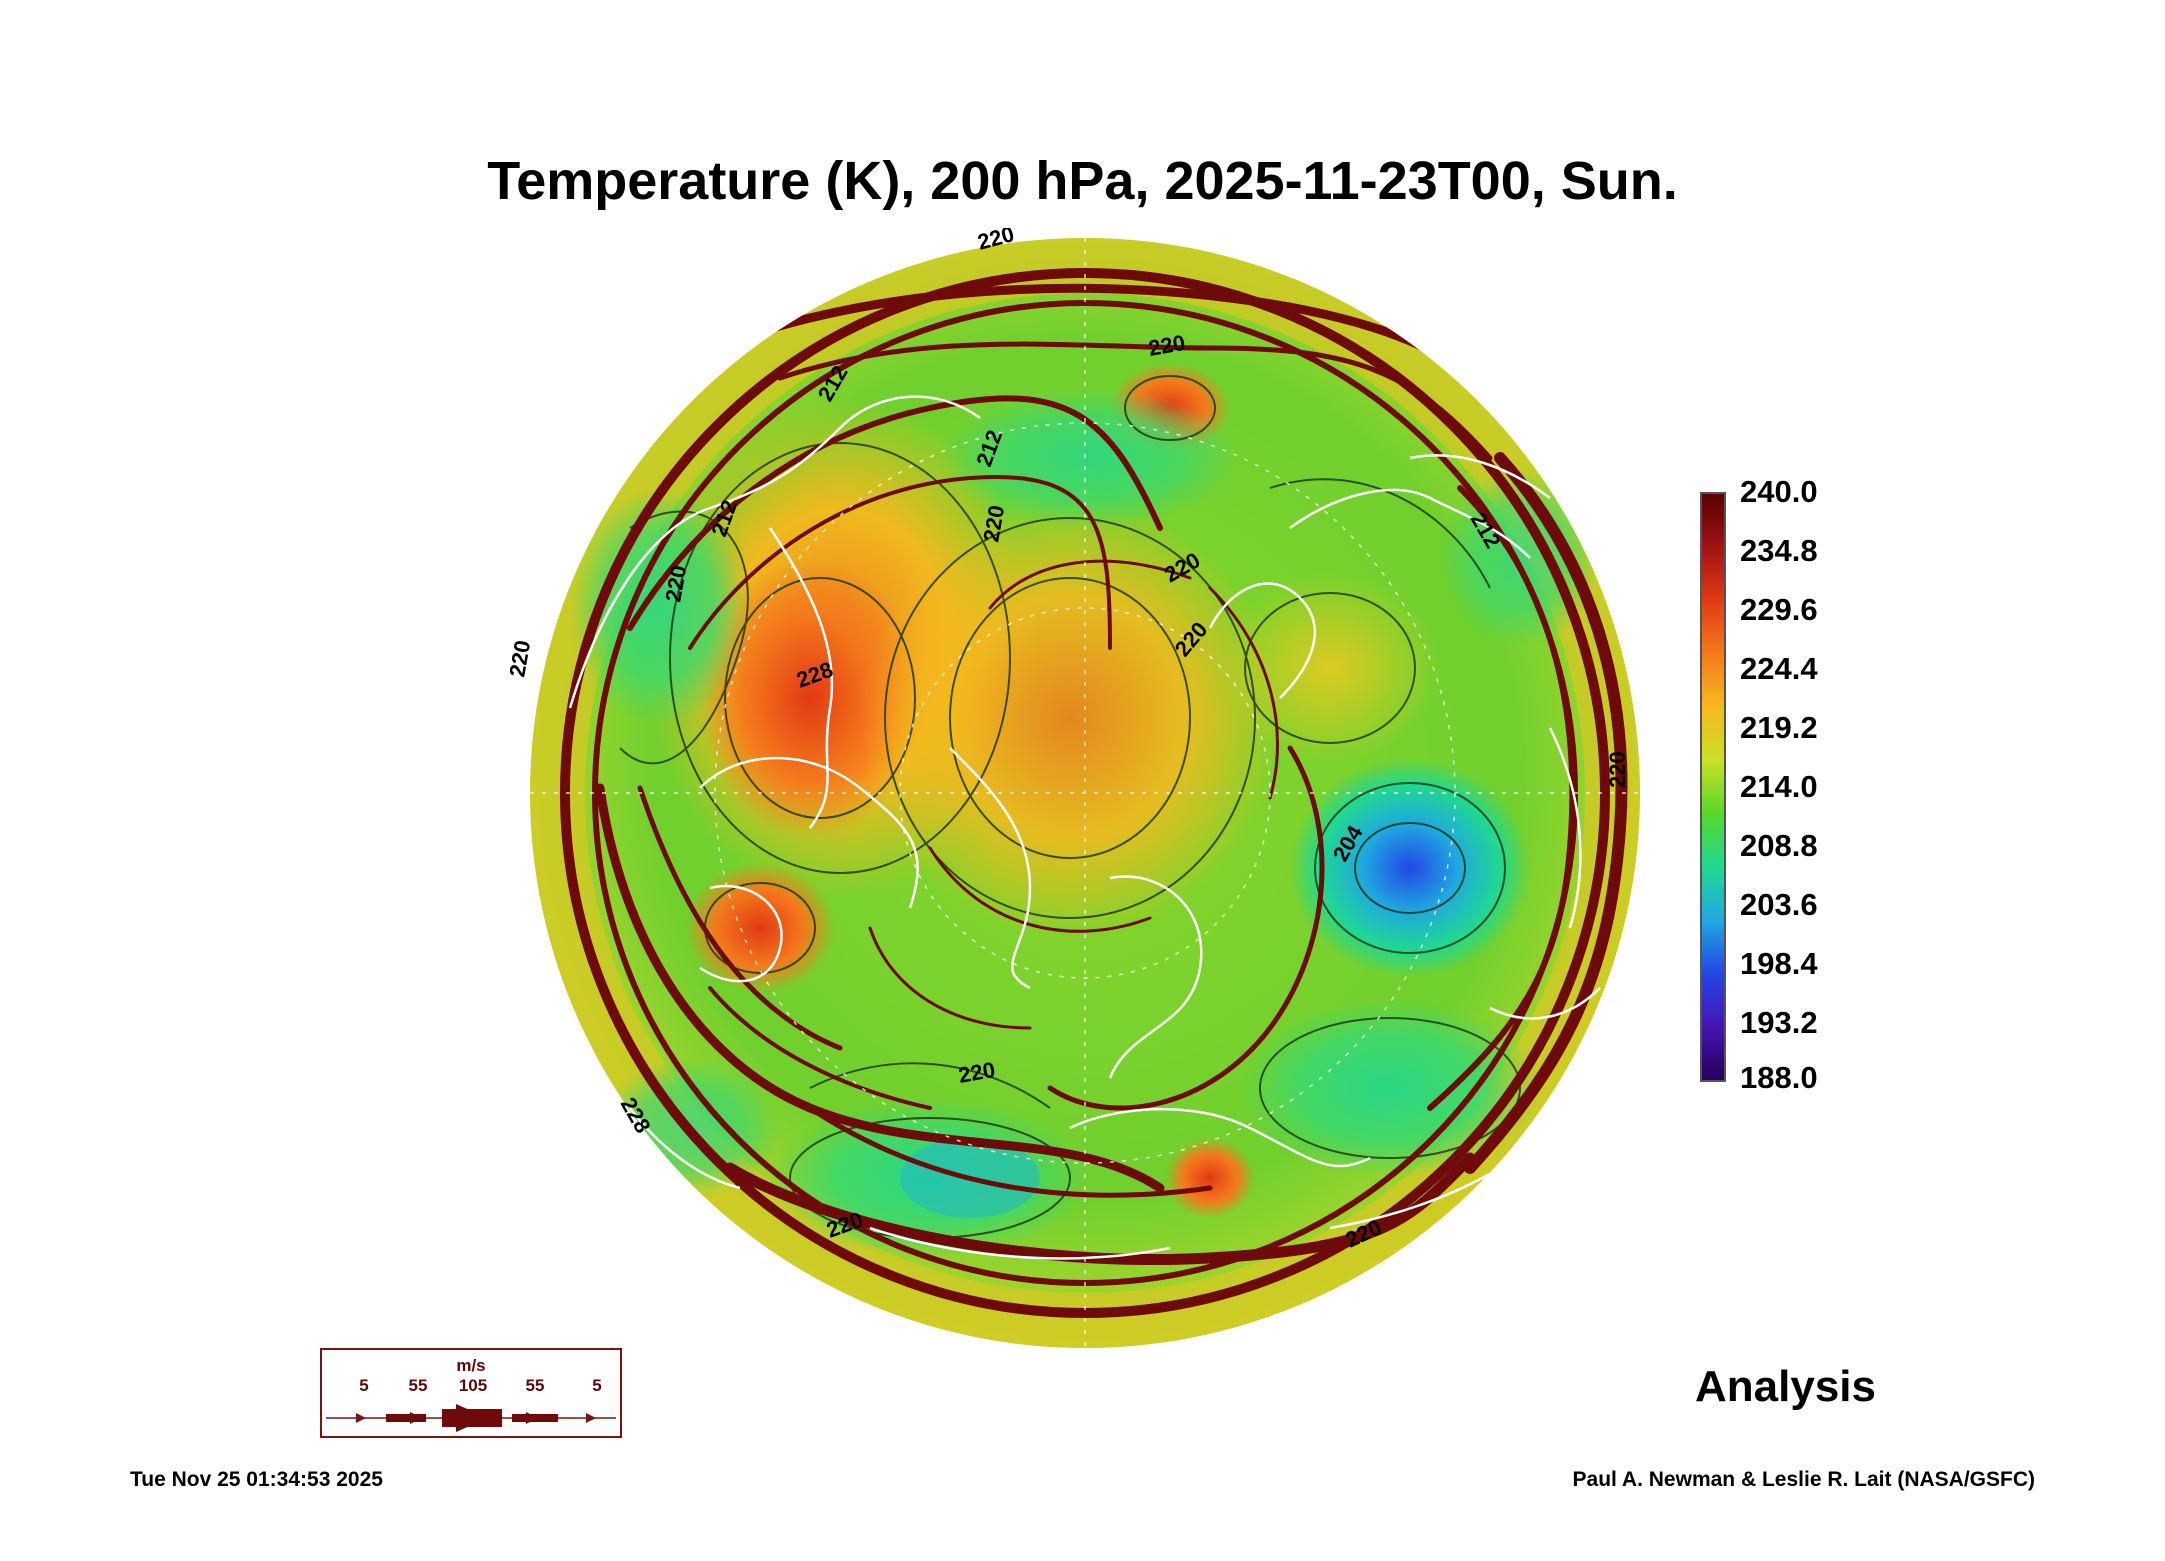  Describe the element at coordinates (1785, 1386) in the screenshot. I see `analysis-label: Analysis` at that location.